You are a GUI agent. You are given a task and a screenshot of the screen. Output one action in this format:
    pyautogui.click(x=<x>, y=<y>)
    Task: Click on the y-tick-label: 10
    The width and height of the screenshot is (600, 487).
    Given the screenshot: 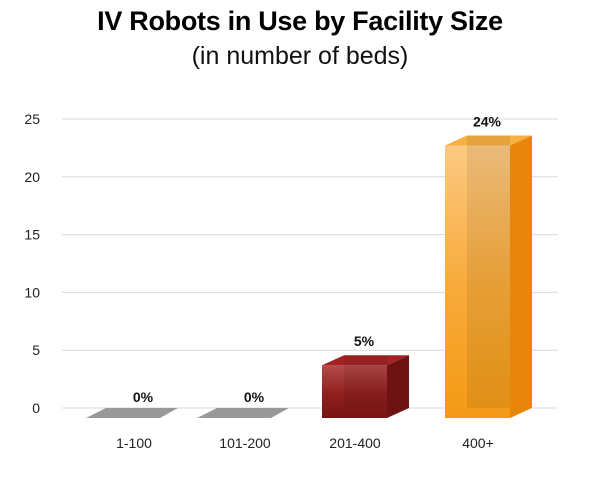 What is the action you would take?
    pyautogui.click(x=32, y=292)
    